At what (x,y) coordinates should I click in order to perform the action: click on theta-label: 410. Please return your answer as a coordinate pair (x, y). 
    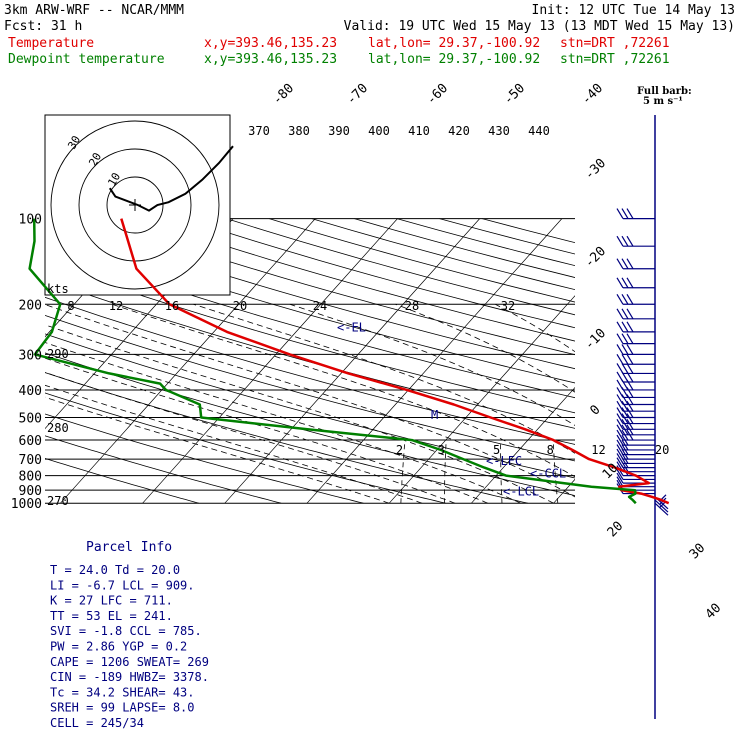
    Looking at the image, I should click on (419, 131).